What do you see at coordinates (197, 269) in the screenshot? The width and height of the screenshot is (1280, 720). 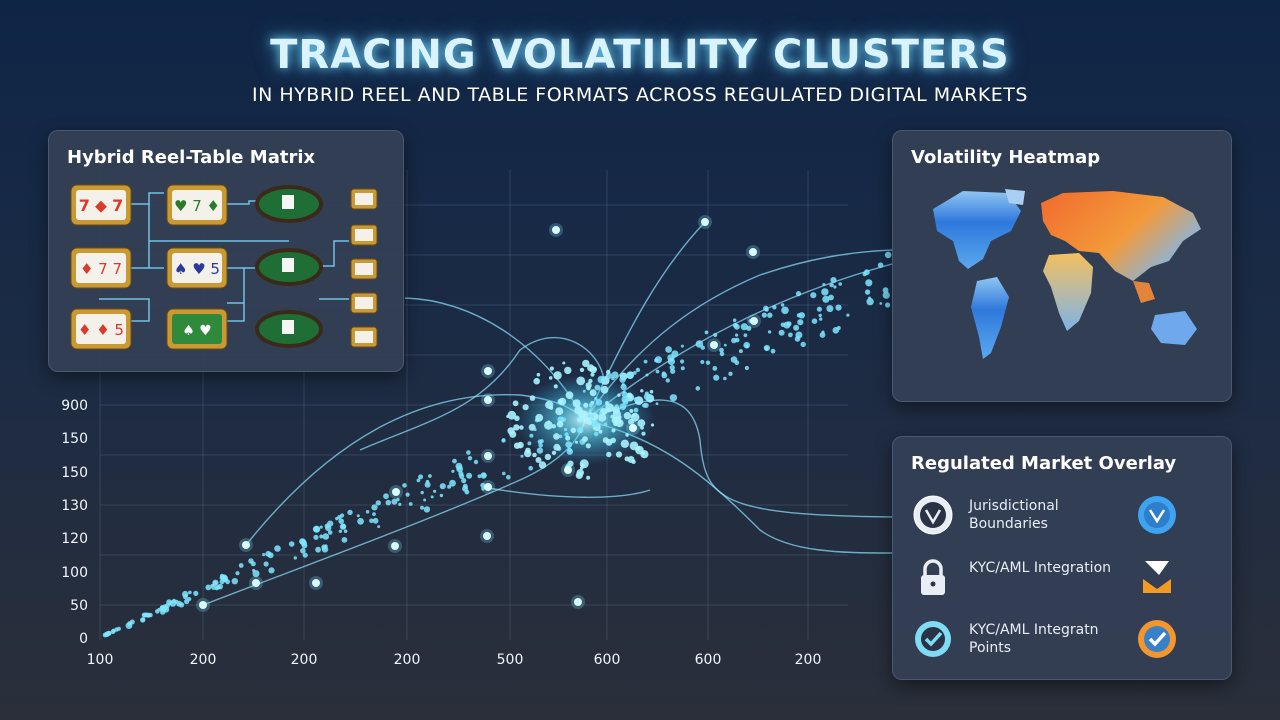 I see `svg-text: ♠ ♥ 5` at bounding box center [197, 269].